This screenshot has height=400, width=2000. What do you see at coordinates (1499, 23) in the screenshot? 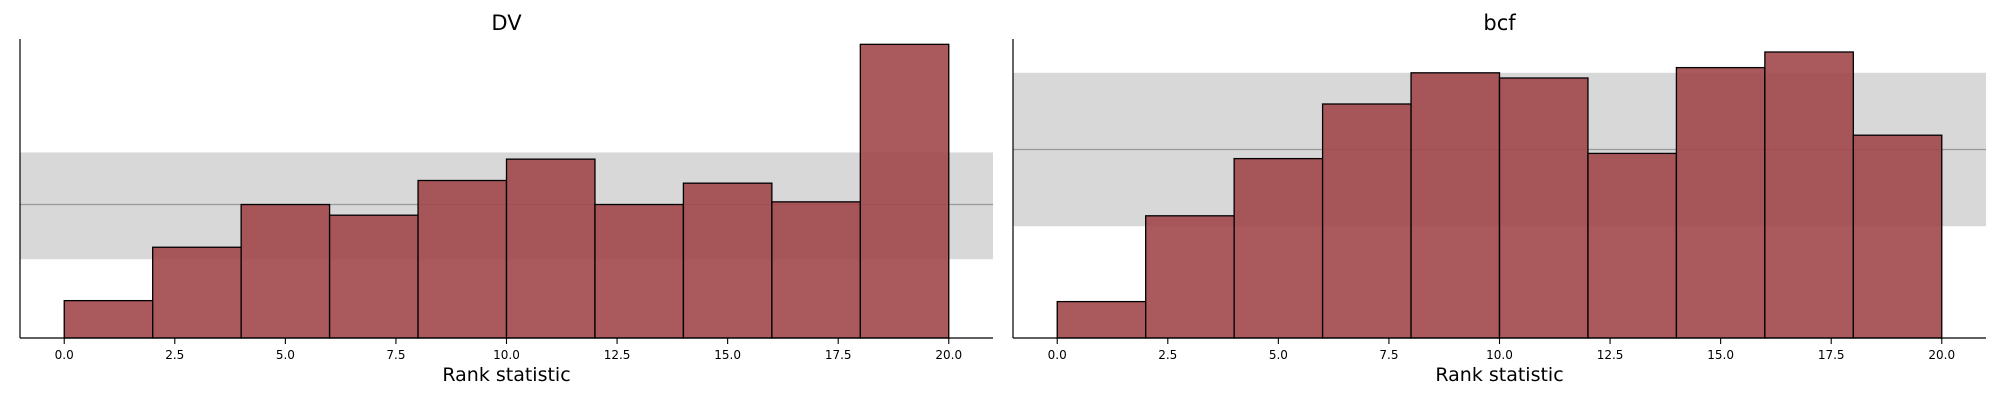
I see `chart-title: bcf` at bounding box center [1499, 23].